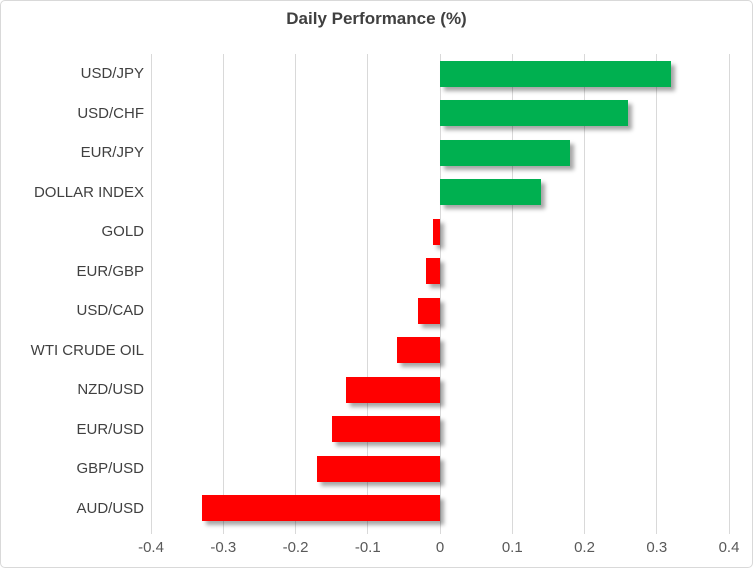  What do you see at coordinates (393, 389) in the screenshot?
I see `bar-nzd-usd` at bounding box center [393, 389].